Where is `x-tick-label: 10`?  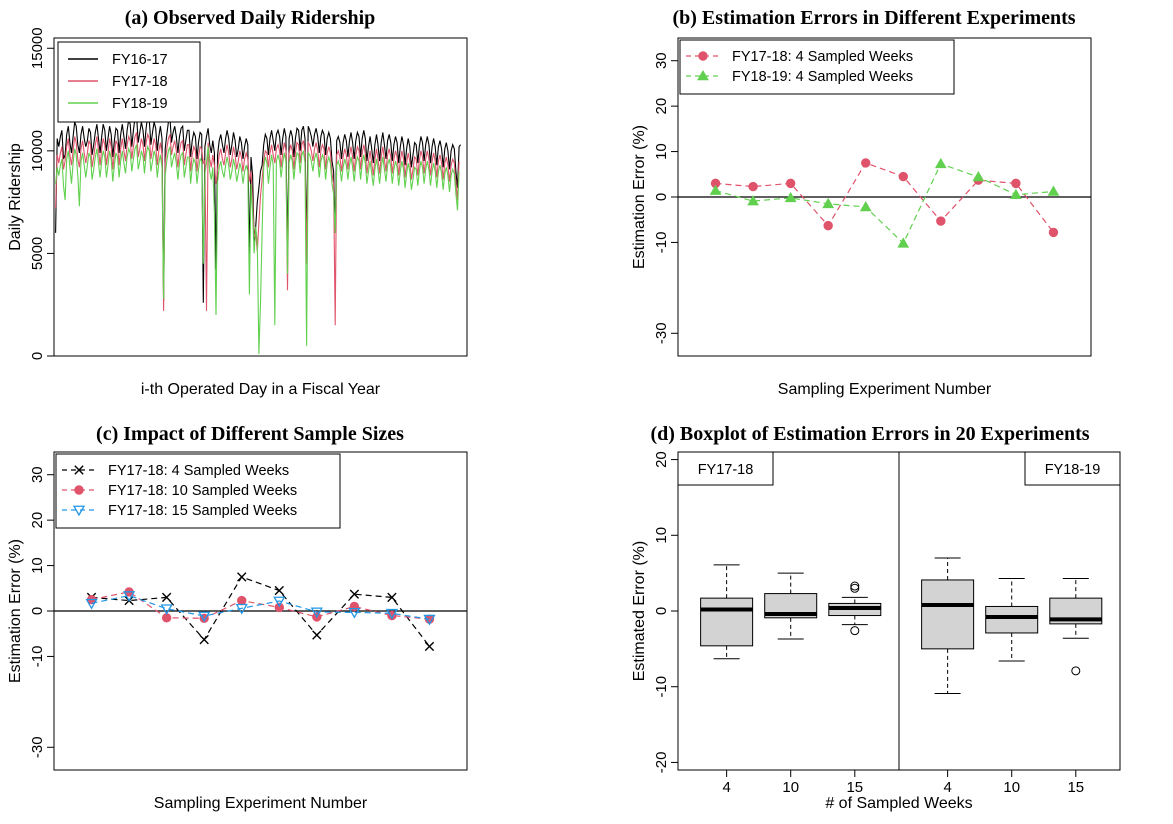
x-tick-label: 10 is located at coordinates (1011, 787).